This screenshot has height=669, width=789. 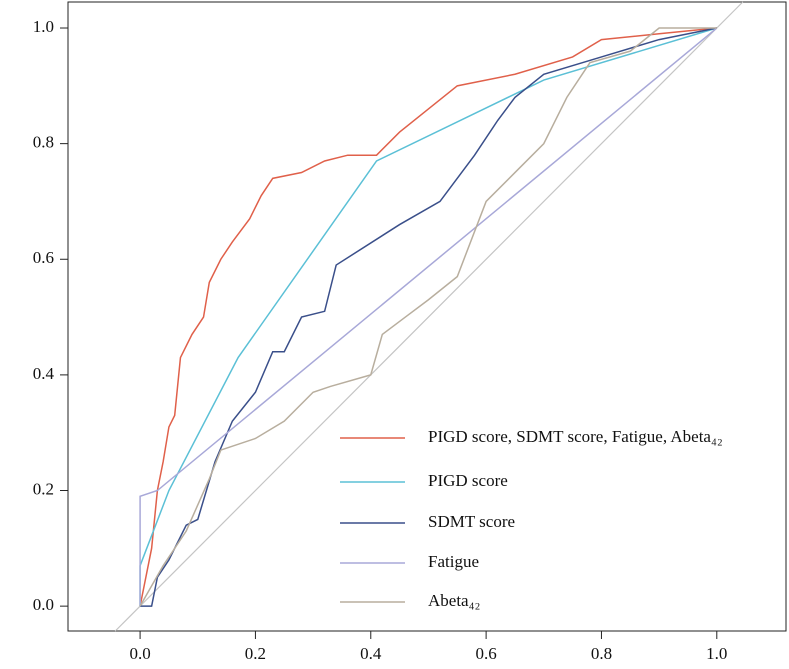 I want to click on x-tick-label: 0.8, so click(x=601, y=653).